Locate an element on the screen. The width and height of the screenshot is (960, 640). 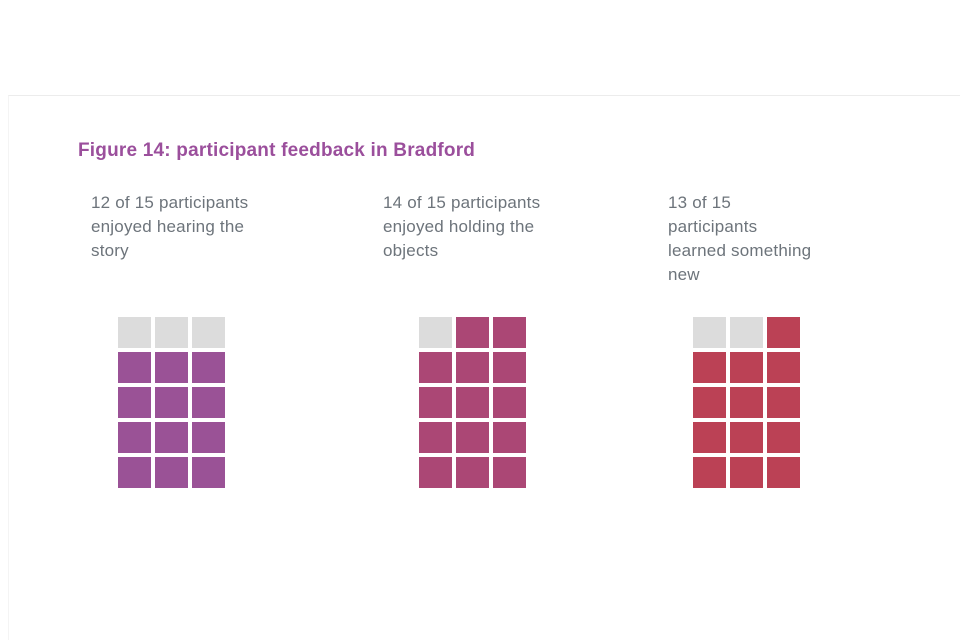
waffle-grid-hearing-story is located at coordinates (171, 402).